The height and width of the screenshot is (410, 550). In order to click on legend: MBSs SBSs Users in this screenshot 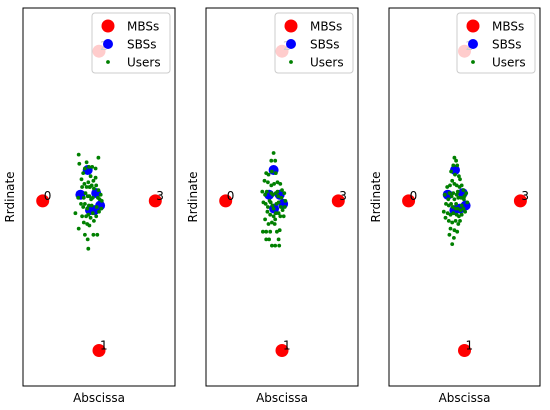, I will do `click(496, 43)`.